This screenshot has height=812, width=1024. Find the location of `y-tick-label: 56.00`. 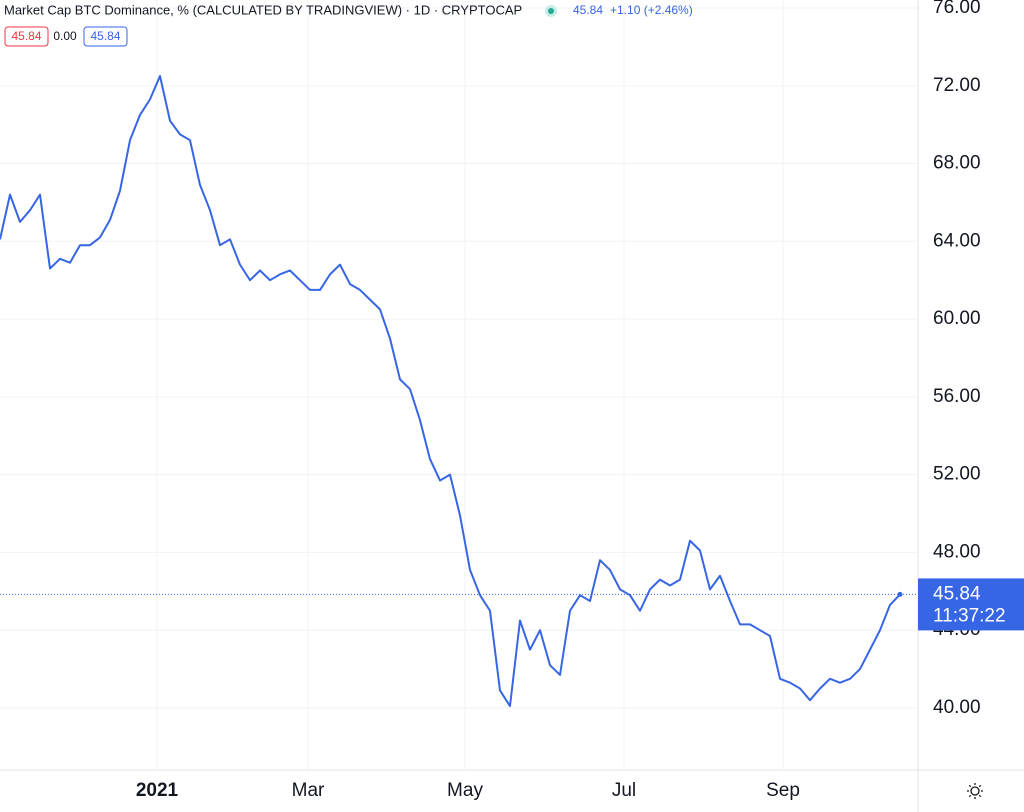

y-tick-label: 56.00 is located at coordinates (957, 396).